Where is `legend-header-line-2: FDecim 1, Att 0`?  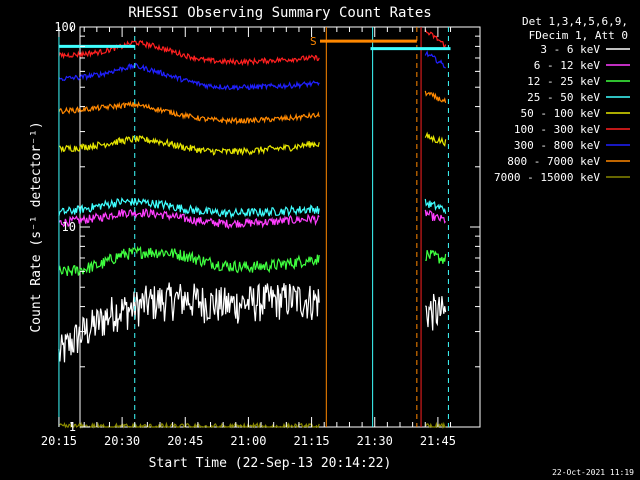
legend-header-line-2: FDecim 1, Att 0 is located at coordinates (578, 35).